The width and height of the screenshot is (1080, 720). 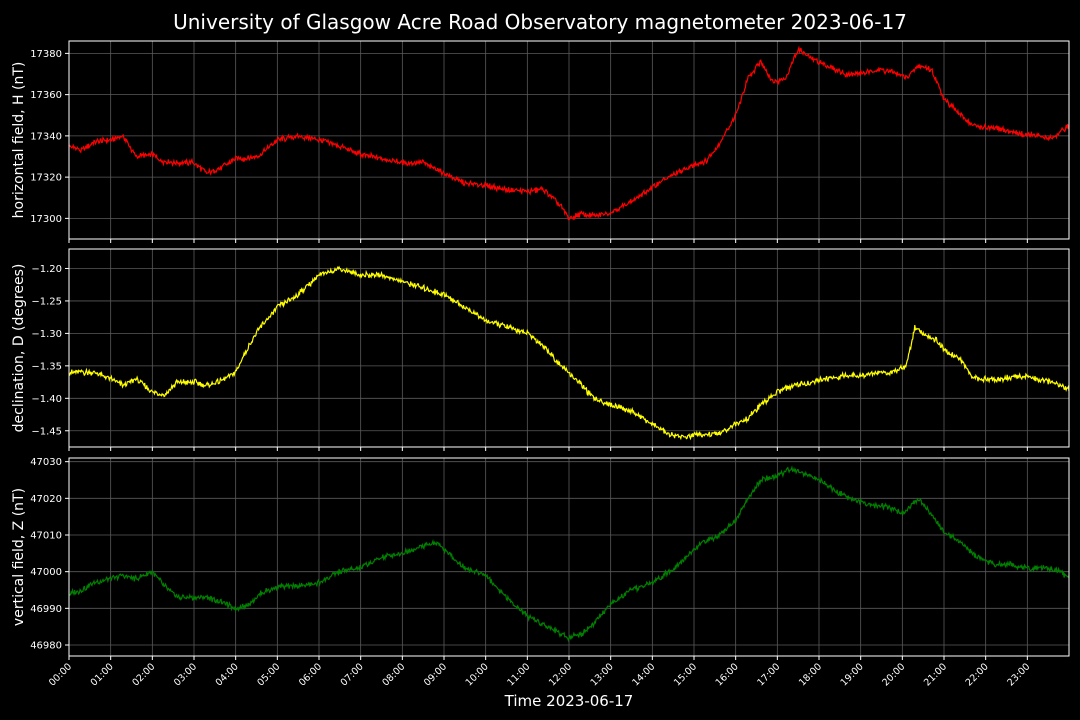 What do you see at coordinates (46, 334) in the screenshot?
I see `y-tick-label: −1.30` at bounding box center [46, 334].